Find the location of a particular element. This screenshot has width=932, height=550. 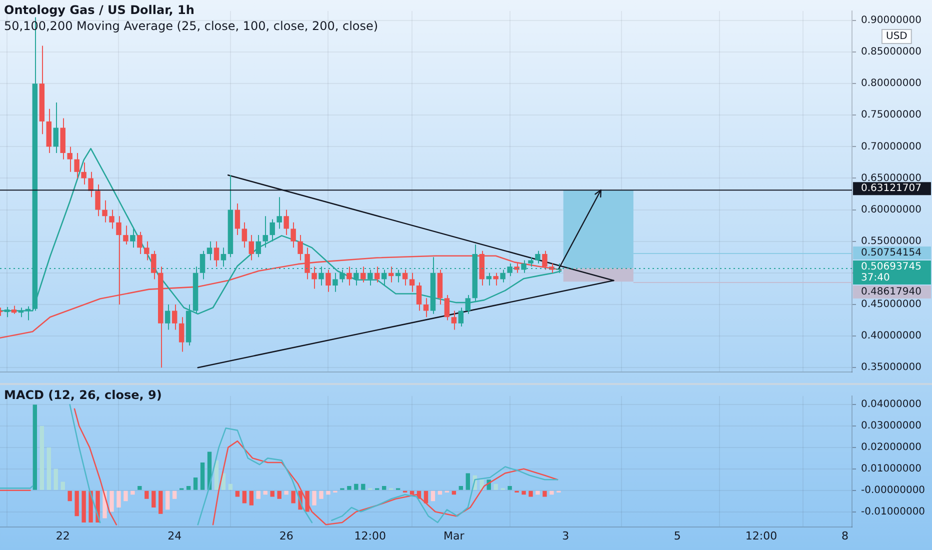

y-tick-label: 0.90000000 is located at coordinates (891, 20).